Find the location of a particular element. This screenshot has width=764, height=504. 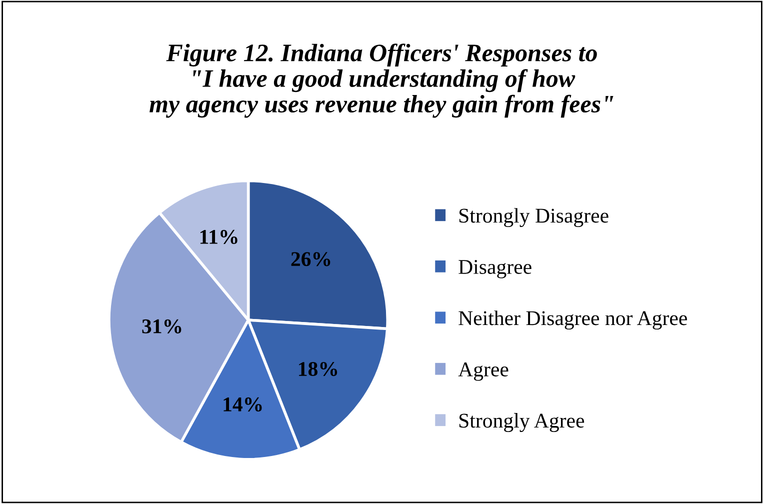

legend-label: Neither Disagree nor Agree is located at coordinates (572, 320).